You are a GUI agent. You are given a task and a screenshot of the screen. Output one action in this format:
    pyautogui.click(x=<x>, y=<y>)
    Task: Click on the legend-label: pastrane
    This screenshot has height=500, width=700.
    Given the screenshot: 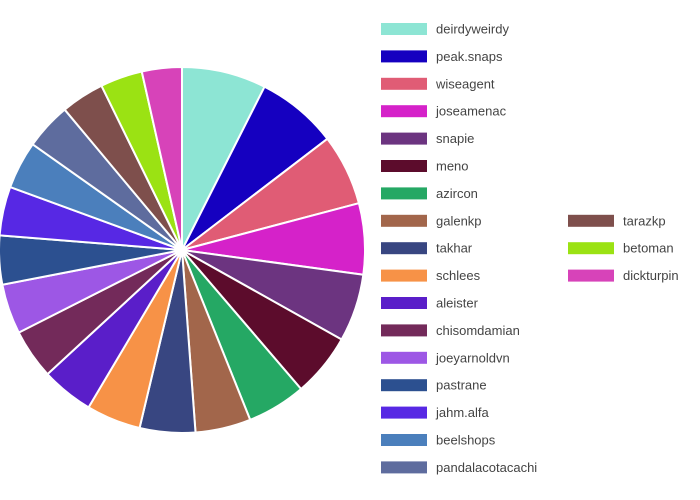 What is the action you would take?
    pyautogui.click(x=461, y=385)
    